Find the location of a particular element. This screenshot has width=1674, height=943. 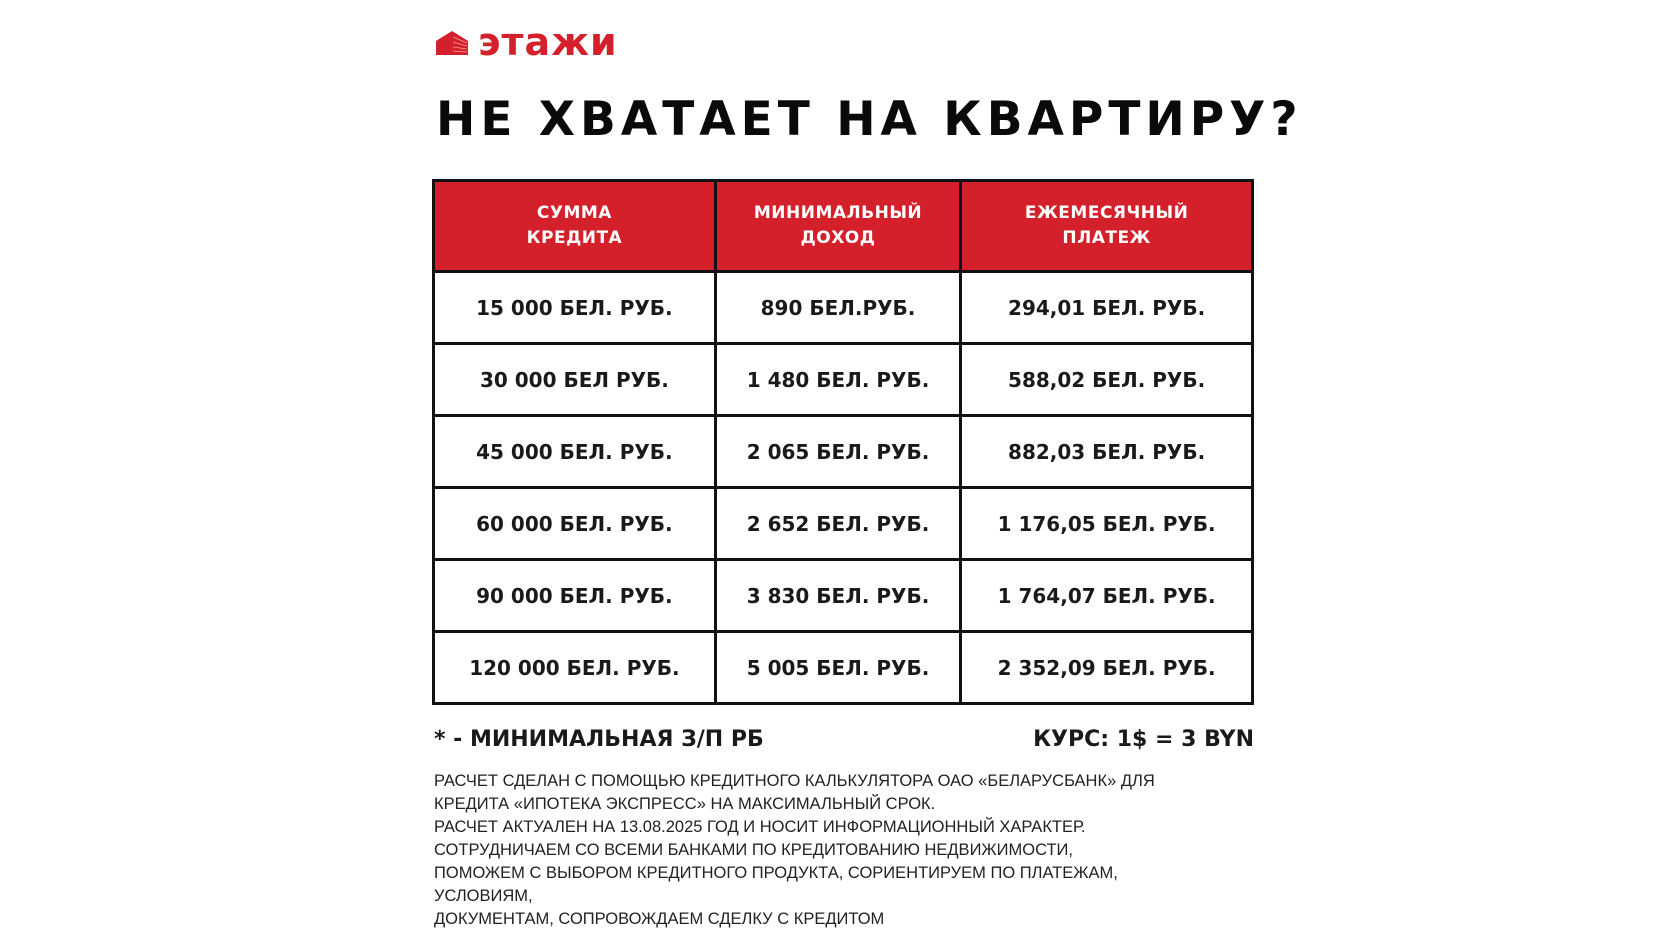

loan-amount-cell: 90 000 БЕЛ. РУБ. is located at coordinates (574, 595).